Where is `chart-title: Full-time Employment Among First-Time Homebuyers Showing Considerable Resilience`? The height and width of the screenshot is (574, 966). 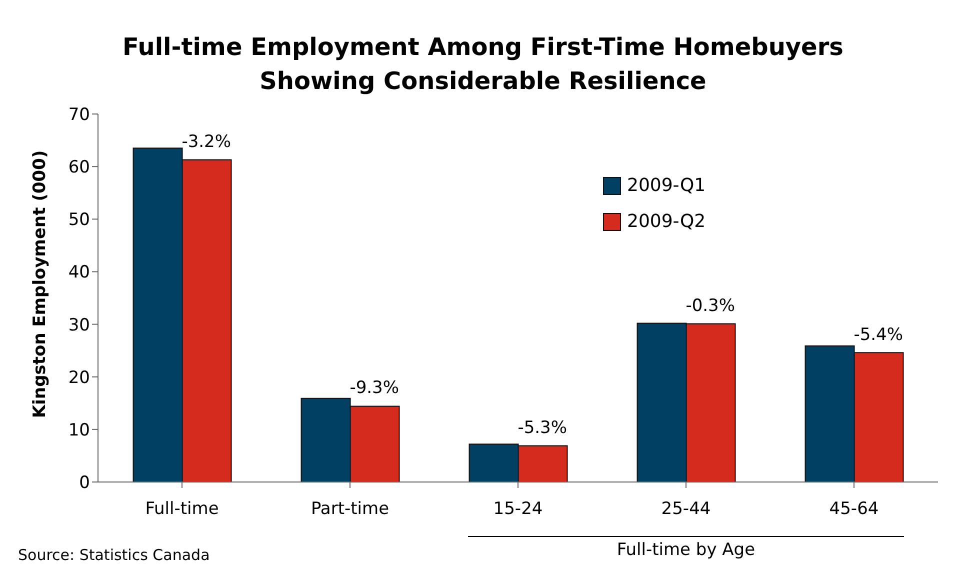 chart-title: Full-time Employment Among First-Time Homebuyers Showing Considerable Resilience is located at coordinates (483, 64).